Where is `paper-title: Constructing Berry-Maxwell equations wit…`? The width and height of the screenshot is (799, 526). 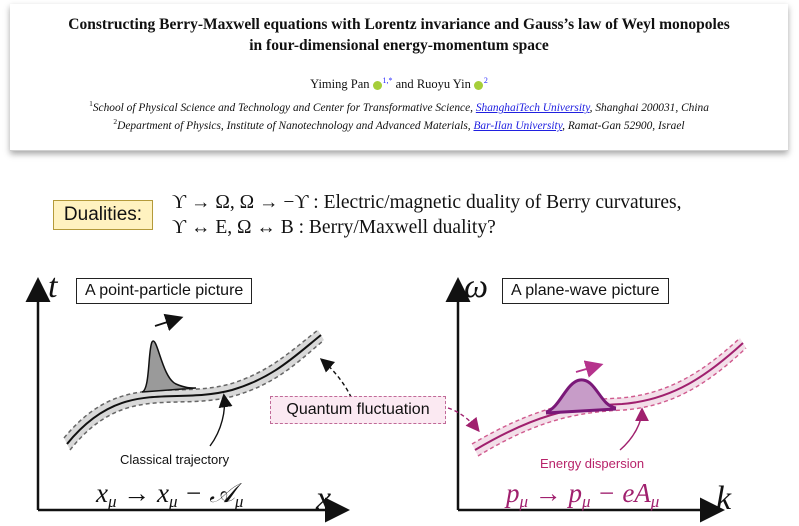
paper-title: Constructing Berry-Maxwell equations wit… is located at coordinates (399, 35).